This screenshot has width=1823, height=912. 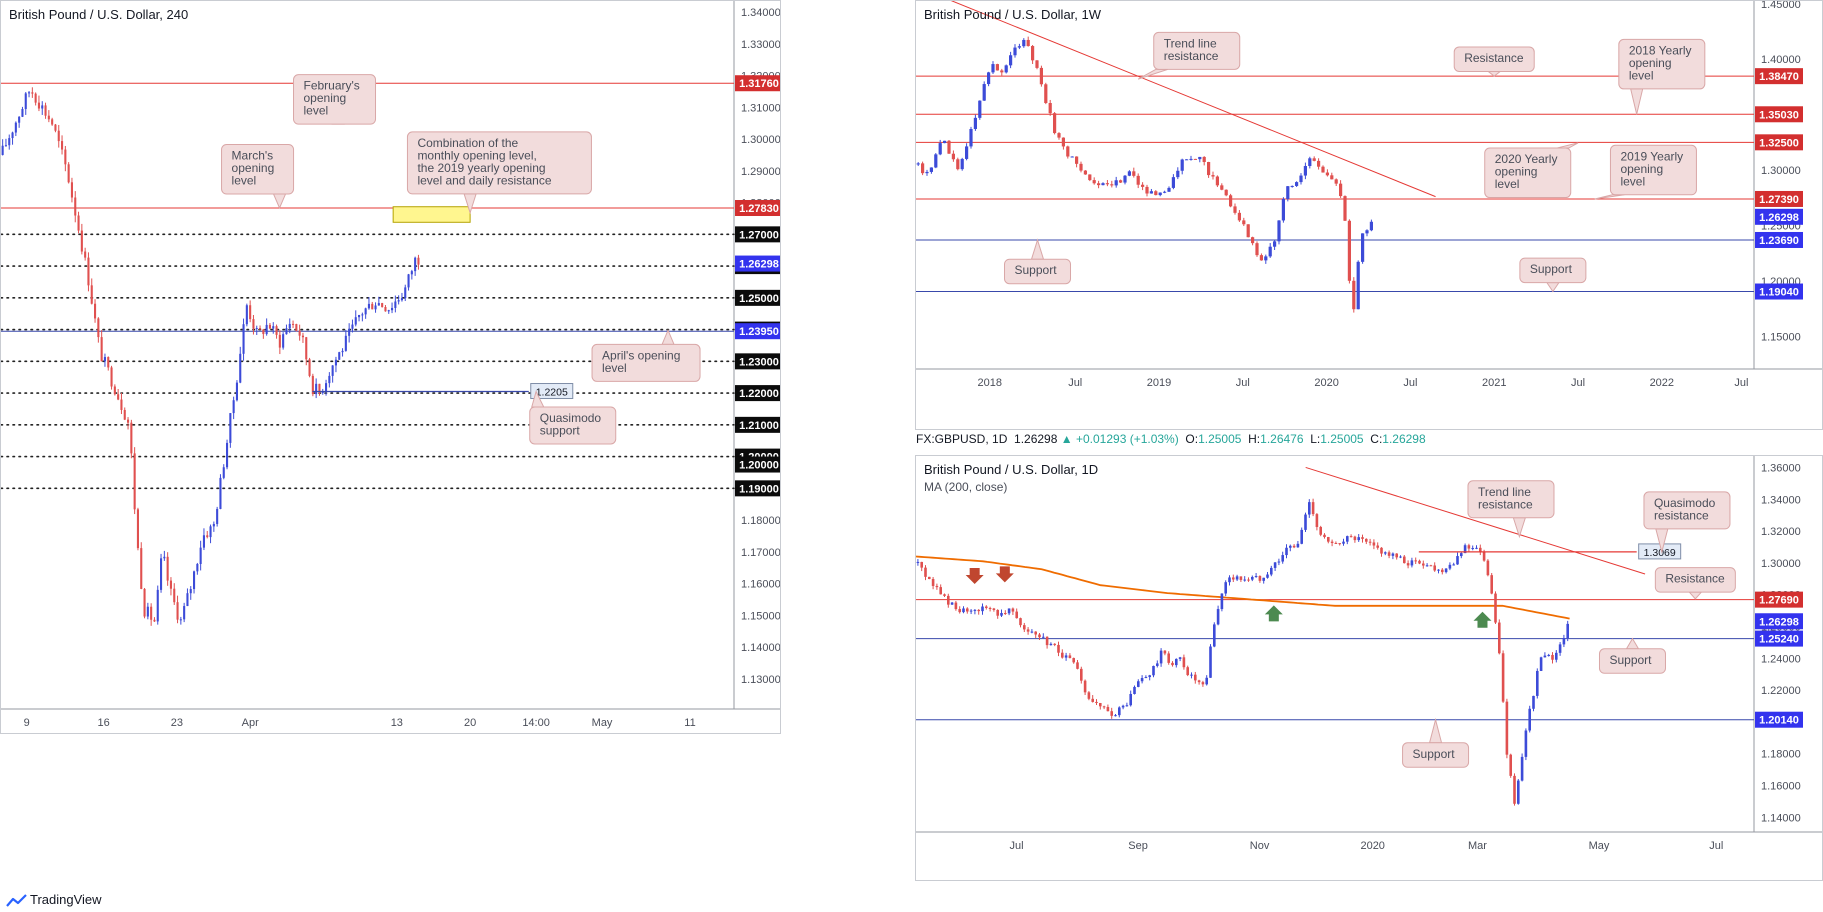 I want to click on time-tick-label: 11, so click(x=689, y=723).